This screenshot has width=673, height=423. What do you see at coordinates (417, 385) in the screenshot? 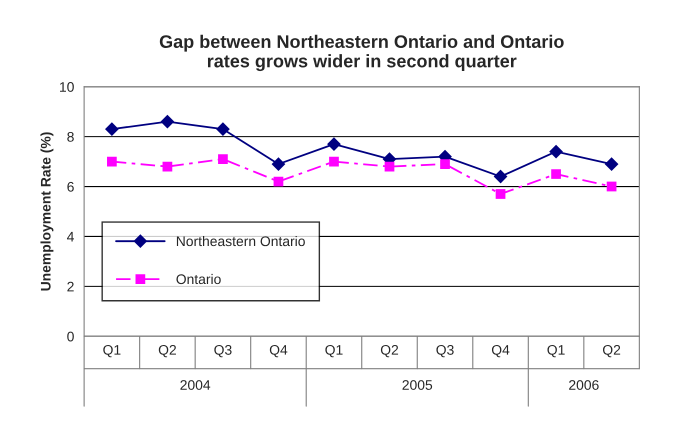
I see `text: 2005` at bounding box center [417, 385].